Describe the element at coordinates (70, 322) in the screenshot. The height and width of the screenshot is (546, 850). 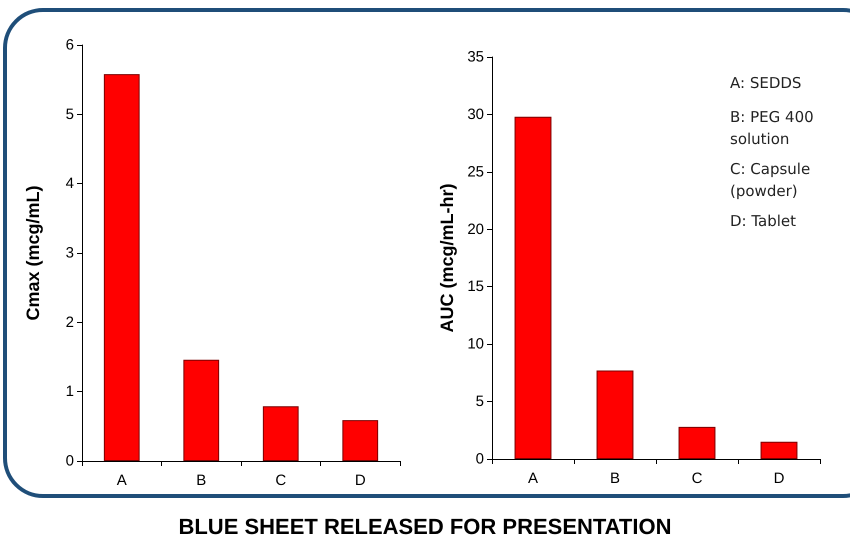
I see `y-tick-label: 2` at that location.